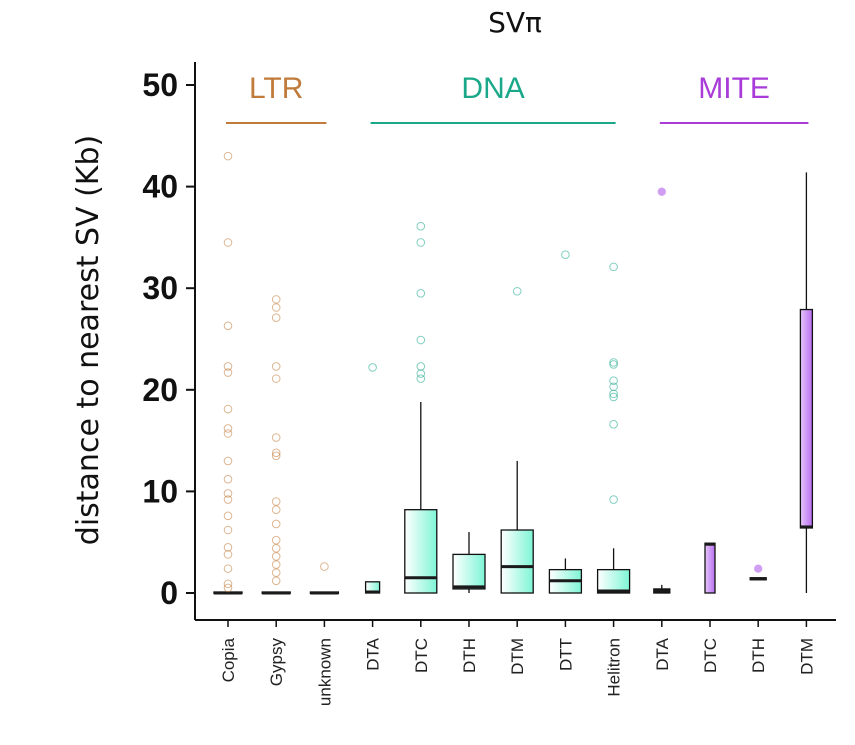  What do you see at coordinates (160, 187) in the screenshot?
I see `y-tick-label: 40` at bounding box center [160, 187].